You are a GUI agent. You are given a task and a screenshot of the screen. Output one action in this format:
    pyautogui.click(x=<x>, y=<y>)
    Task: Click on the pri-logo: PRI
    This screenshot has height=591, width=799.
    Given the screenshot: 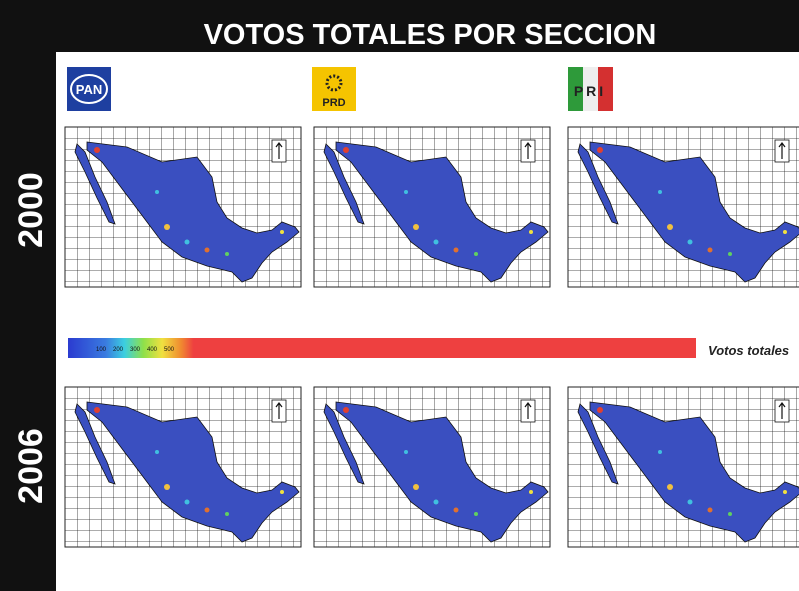 What is the action you would take?
    pyautogui.click(x=590, y=89)
    